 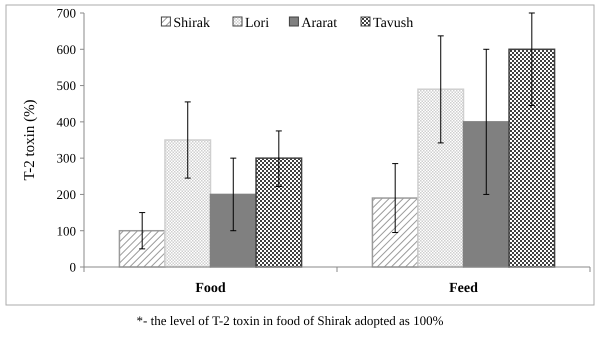 I want to click on y-tick-label: 500, so click(x=66, y=86).